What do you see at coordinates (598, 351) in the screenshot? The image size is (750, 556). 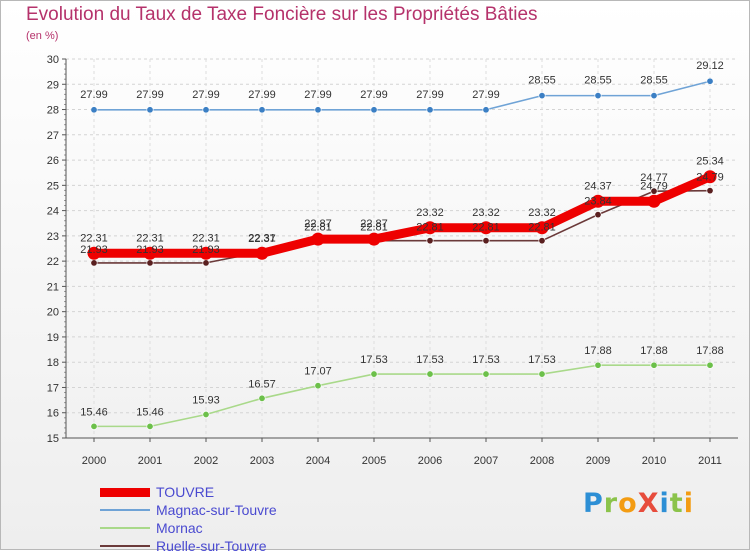 I see `data-label-mornac: 17.88` at bounding box center [598, 351].